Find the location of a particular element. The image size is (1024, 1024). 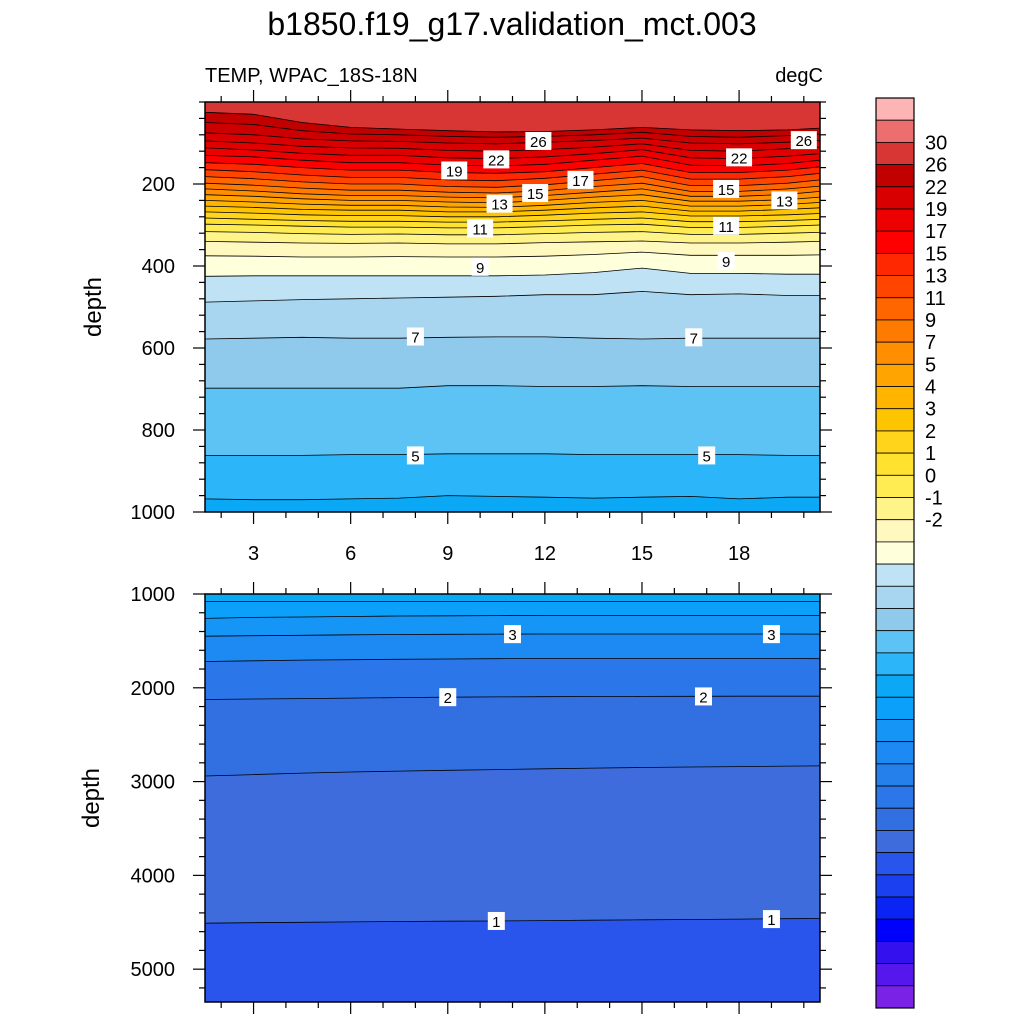

colorbar-label: 22 is located at coordinates (936, 188).